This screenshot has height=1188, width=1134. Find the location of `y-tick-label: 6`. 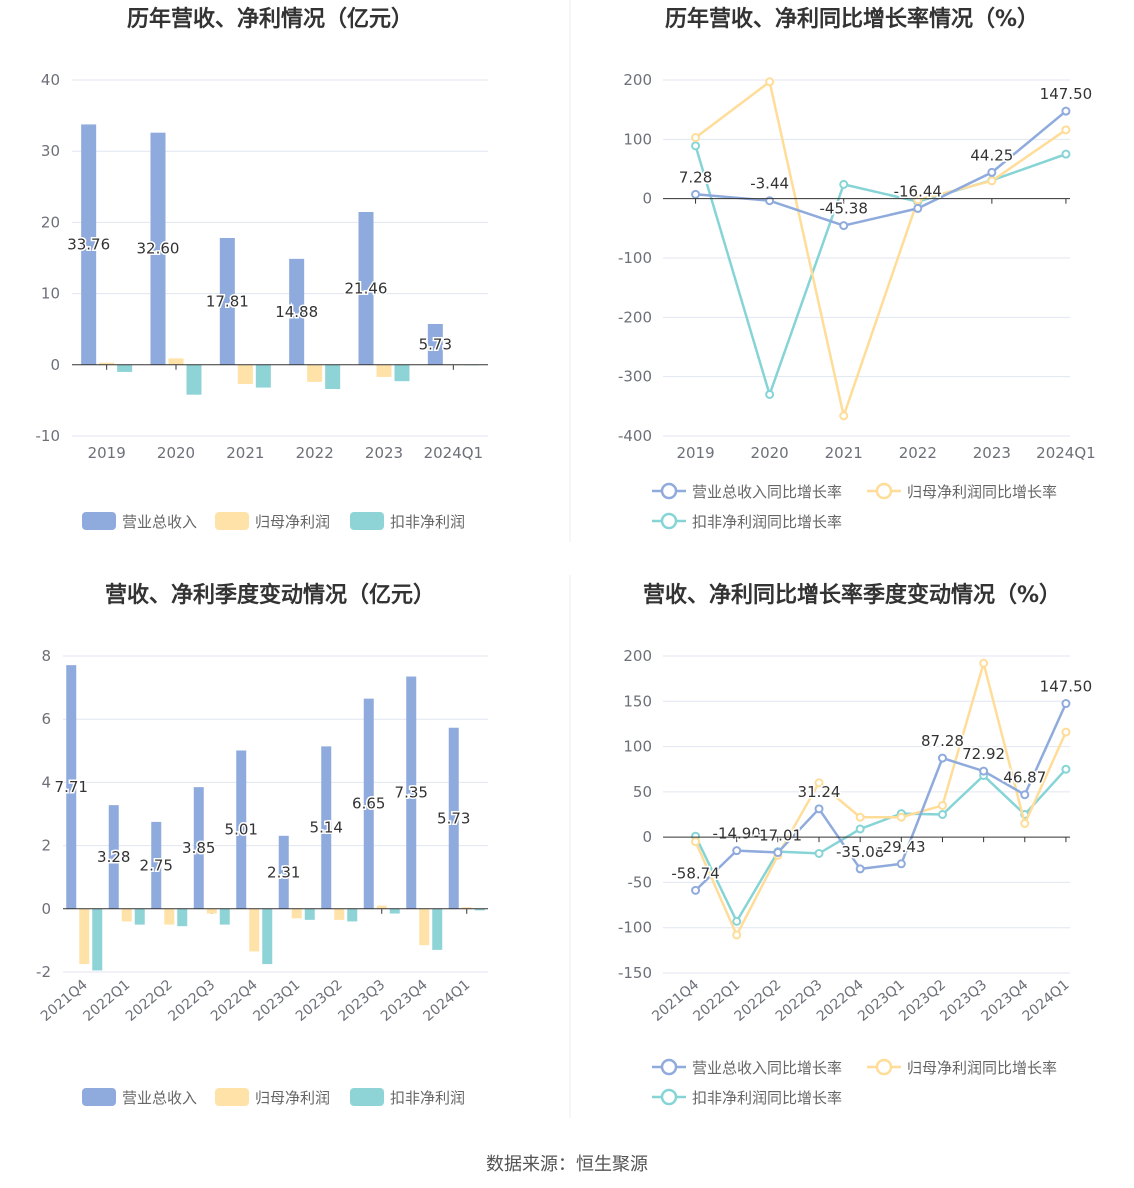

y-tick-label: 6 is located at coordinates (46, 719).